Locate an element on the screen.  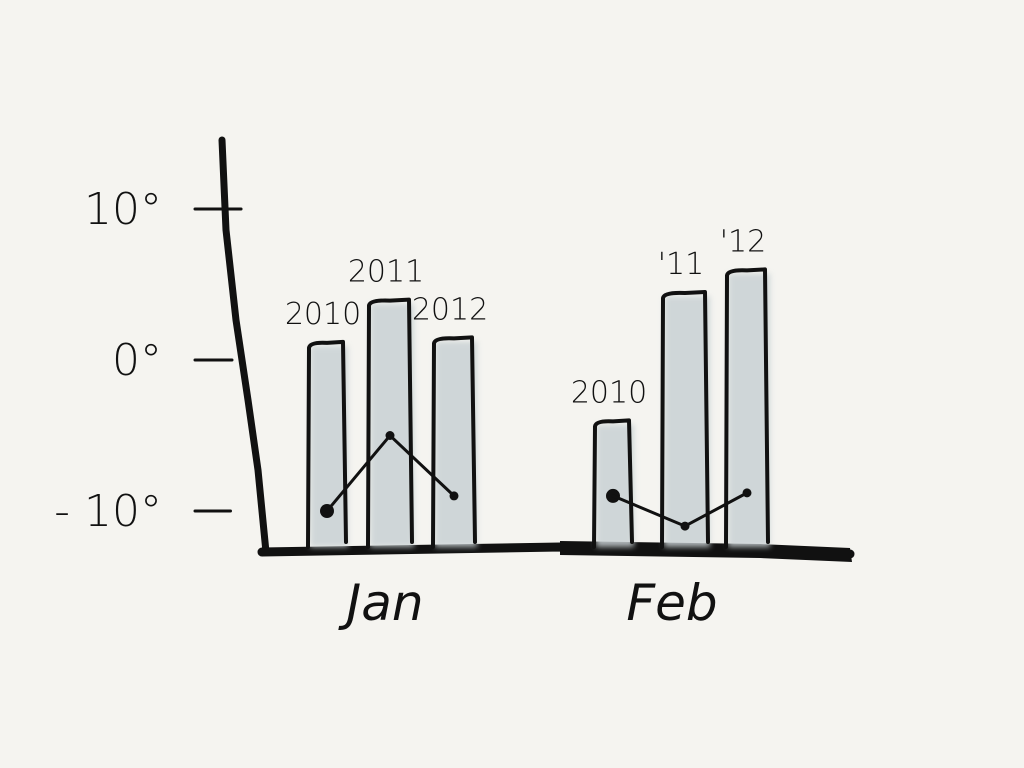
bar-label-0-2: 2012 is located at coordinates (450, 309).